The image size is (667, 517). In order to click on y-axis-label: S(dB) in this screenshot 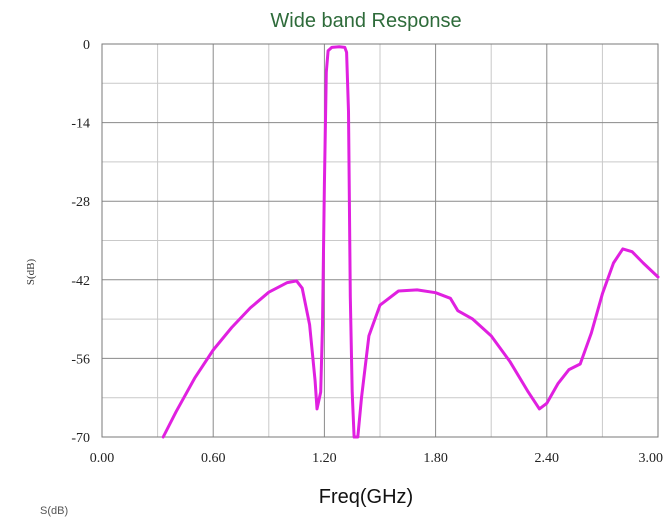, I will do `click(31, 272)`.